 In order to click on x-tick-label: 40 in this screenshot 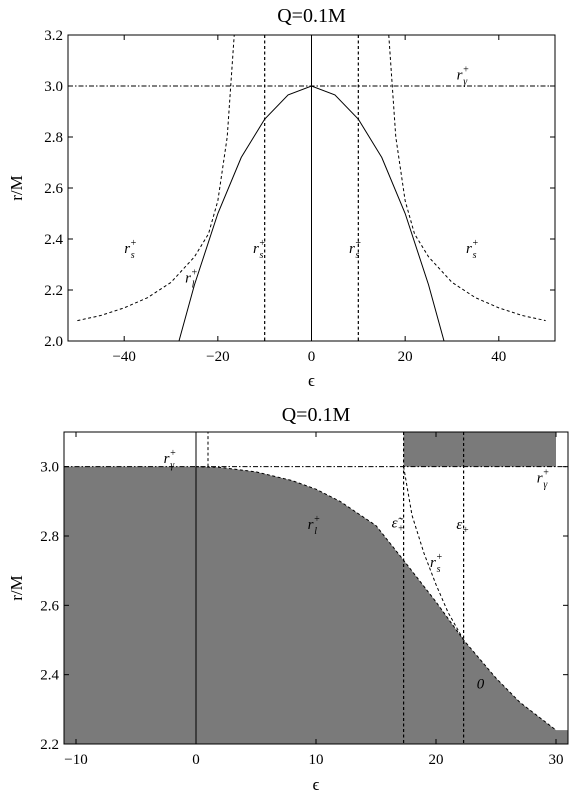, I will do `click(498, 357)`.